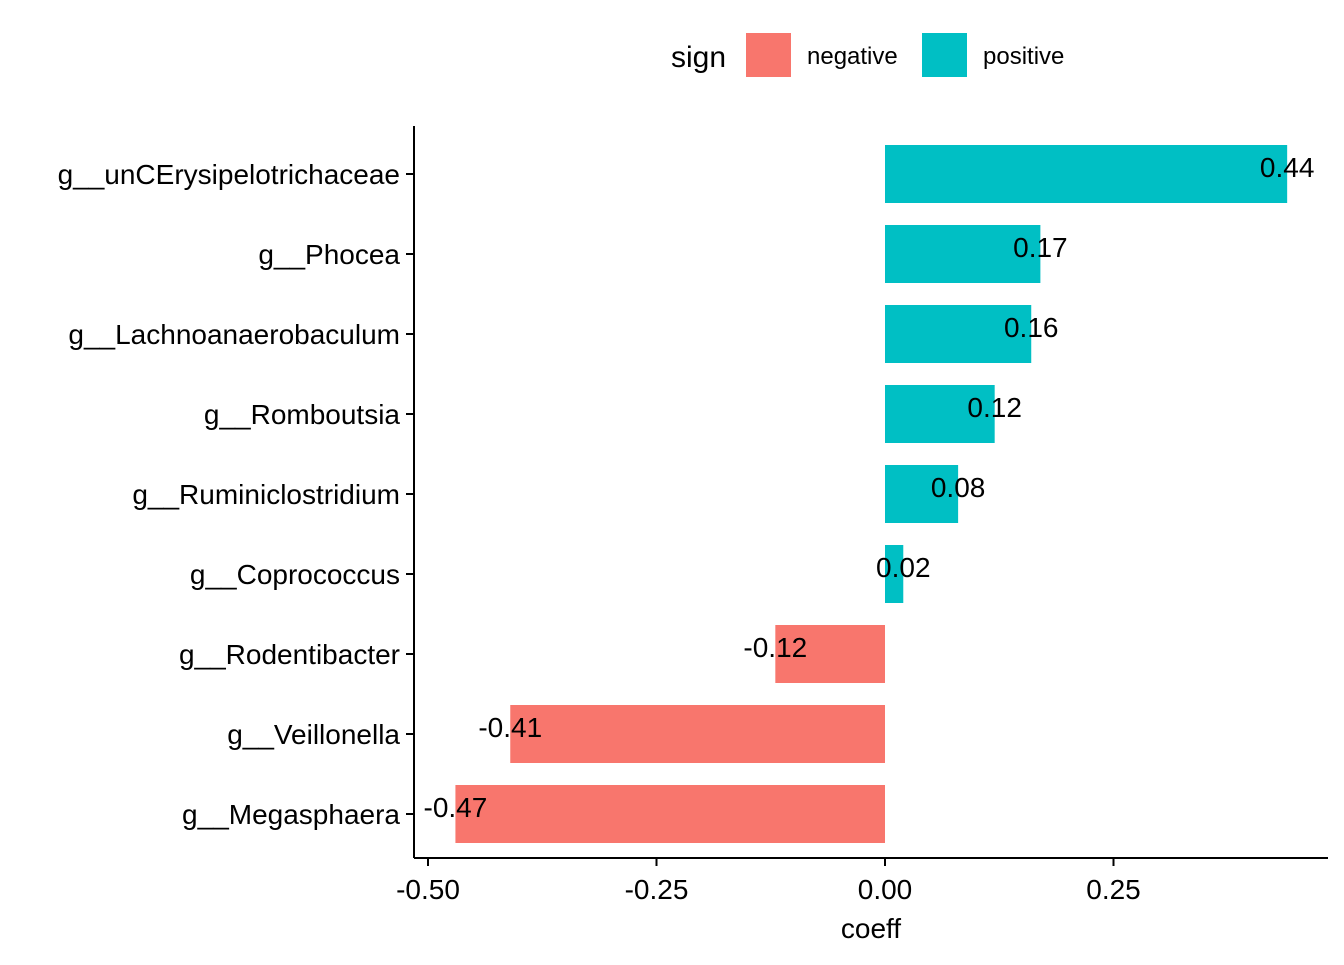 The width and height of the screenshot is (1344, 965). Describe the element at coordinates (1287, 167) in the screenshot. I see `data-label: 0.44` at that location.